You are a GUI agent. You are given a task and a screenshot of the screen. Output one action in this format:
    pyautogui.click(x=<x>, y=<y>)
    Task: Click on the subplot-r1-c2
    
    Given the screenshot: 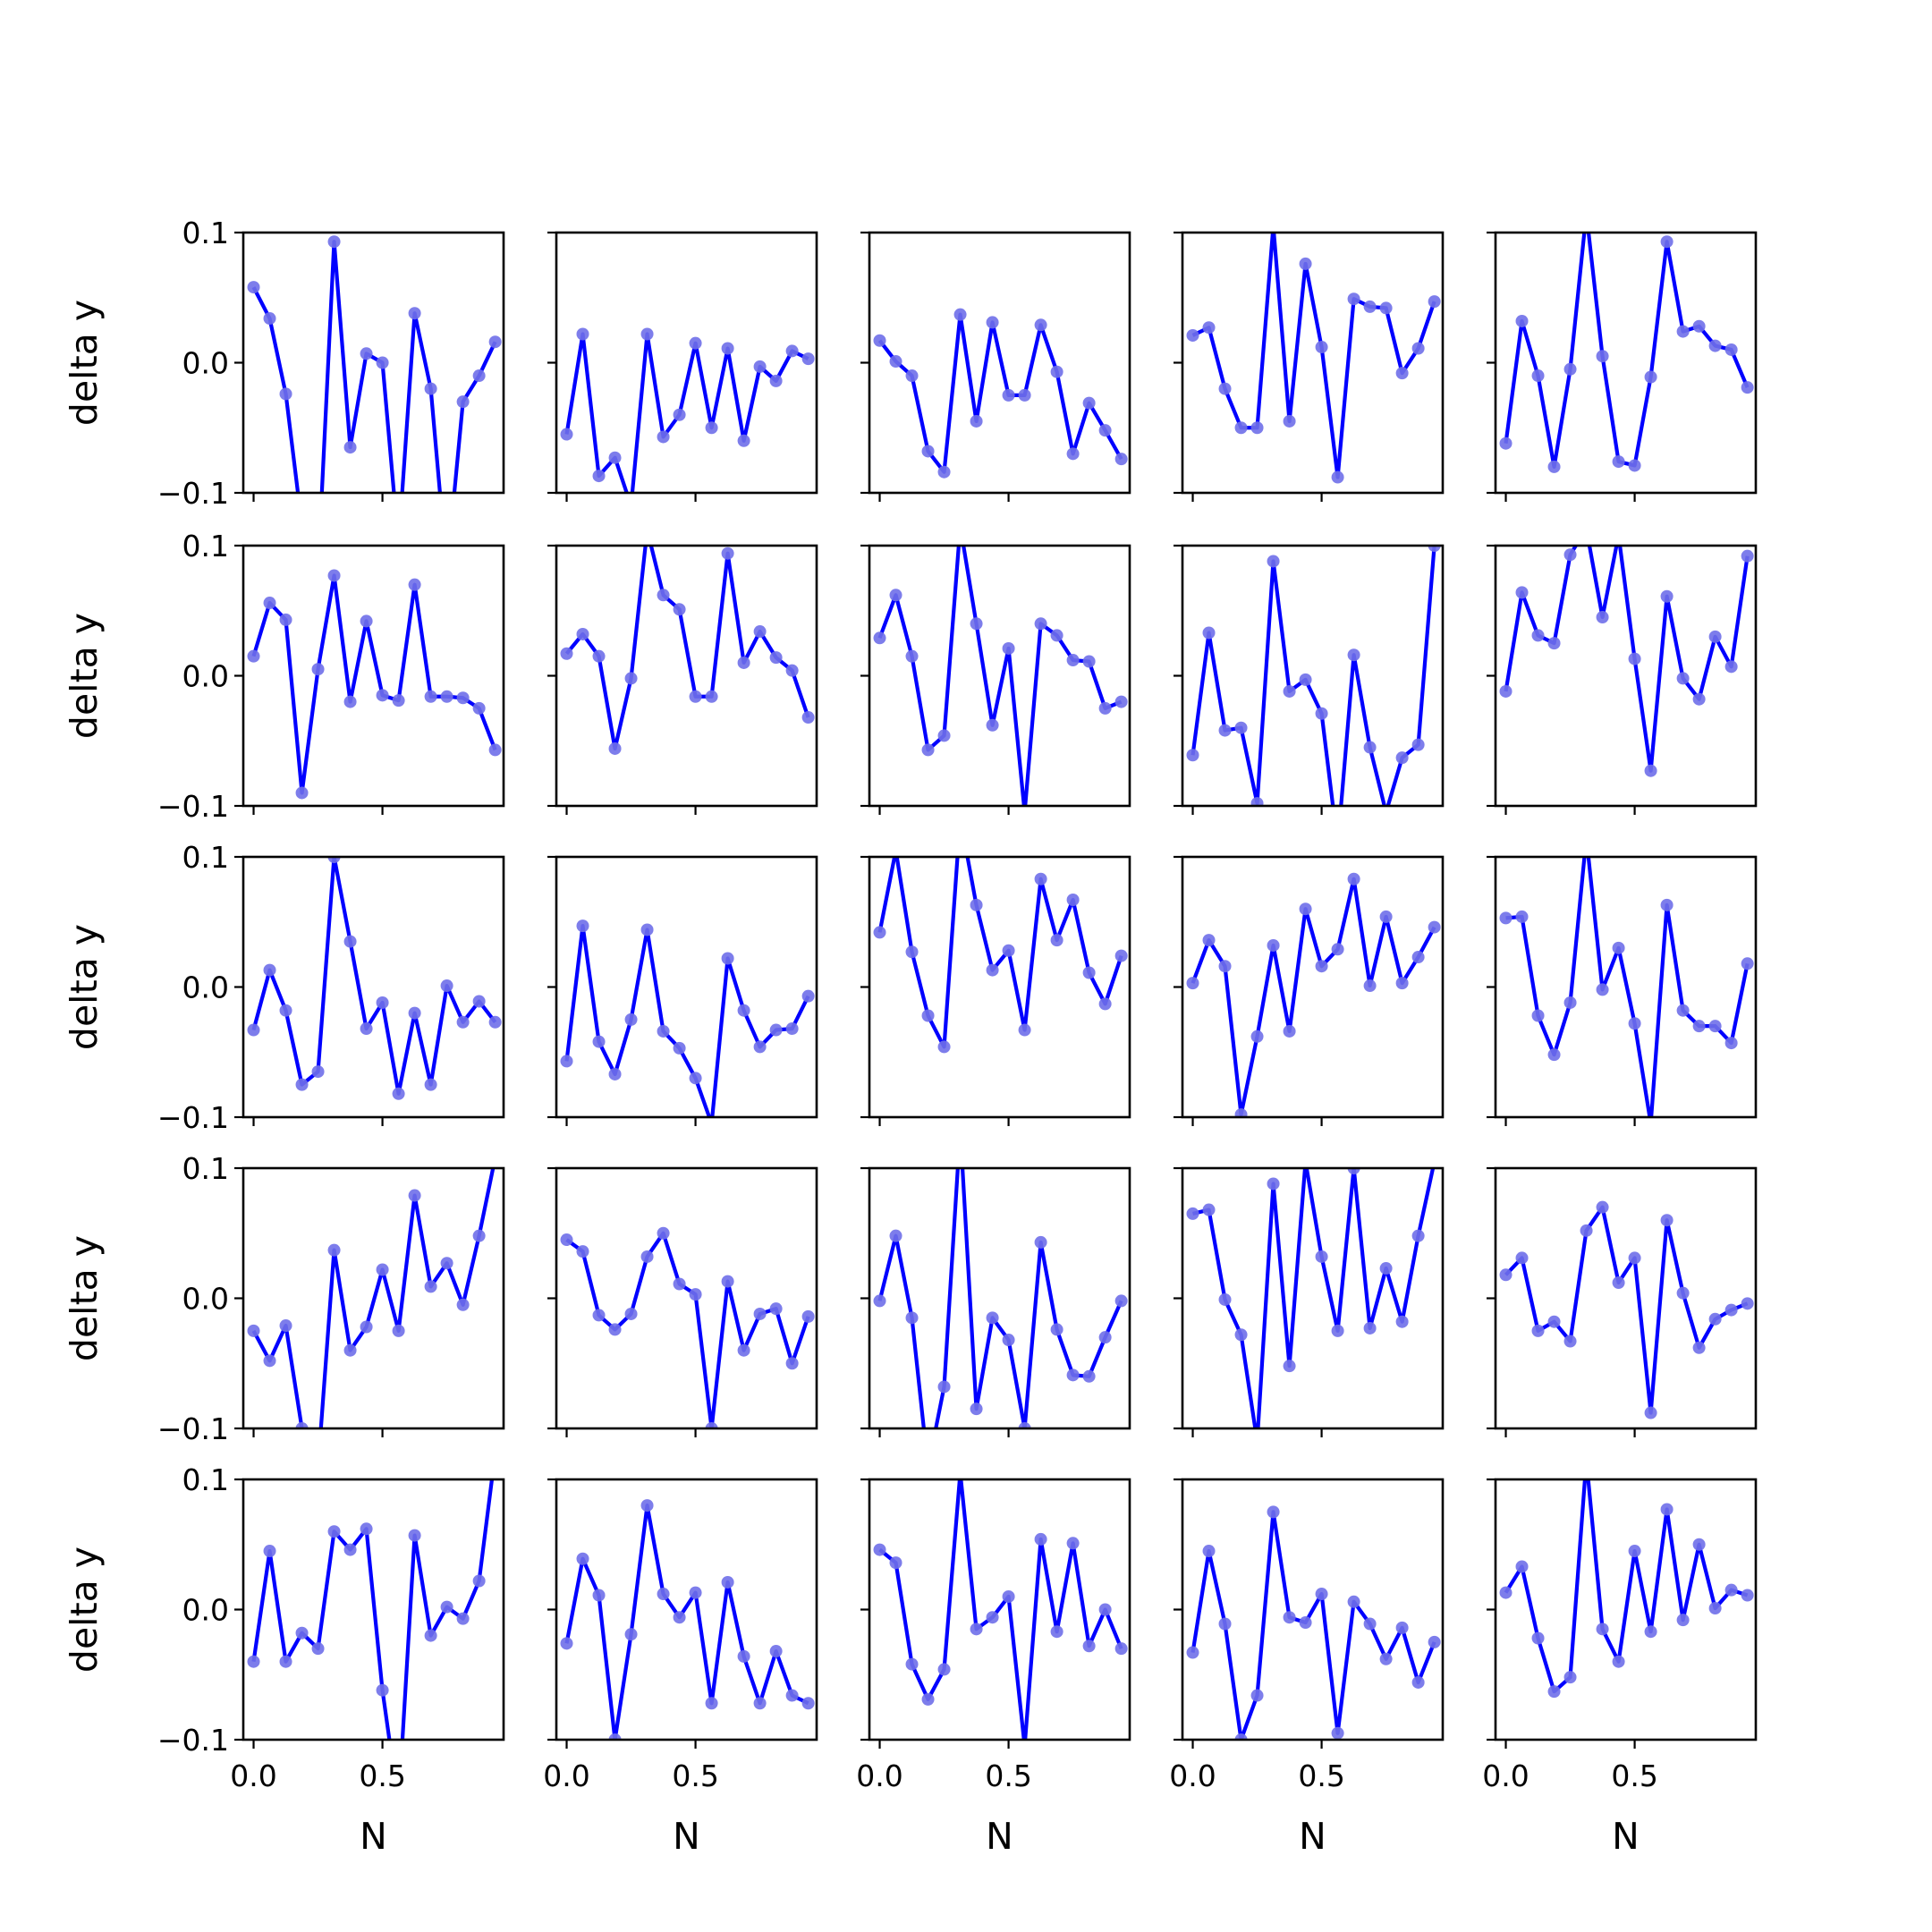 What is the action you would take?
    pyautogui.click(x=995, y=679)
    